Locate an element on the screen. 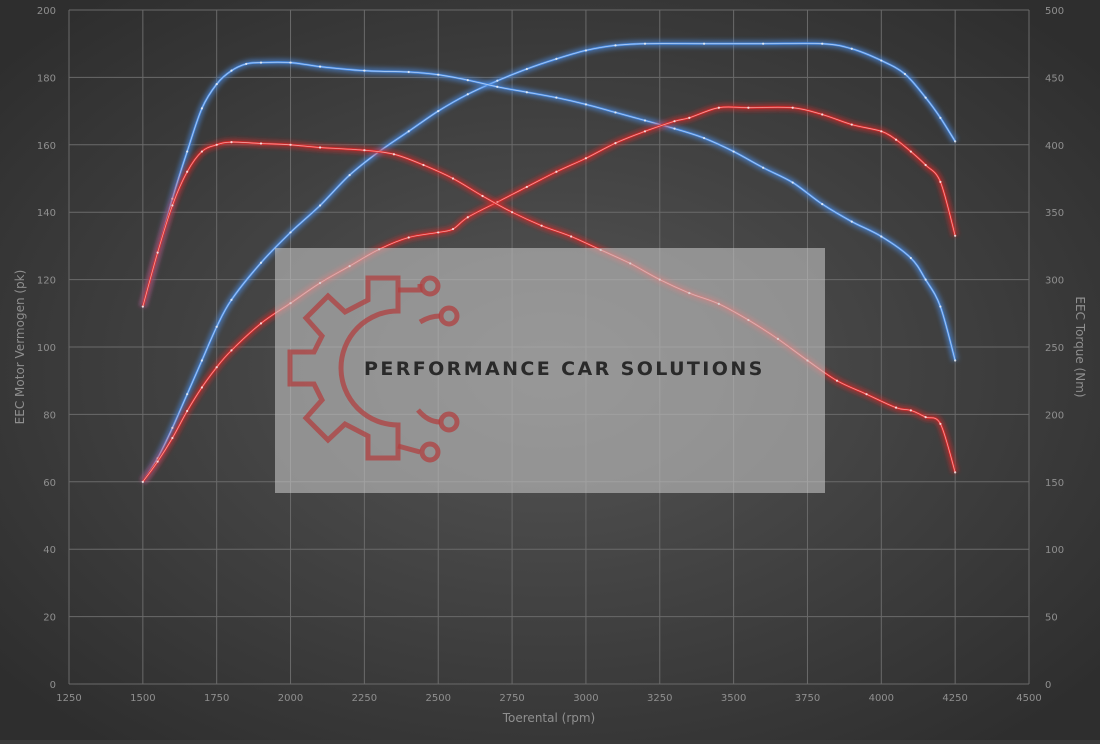 Image resolution: width=1100 pixels, height=744 pixels. x-tick-label: 4250 is located at coordinates (954, 698).